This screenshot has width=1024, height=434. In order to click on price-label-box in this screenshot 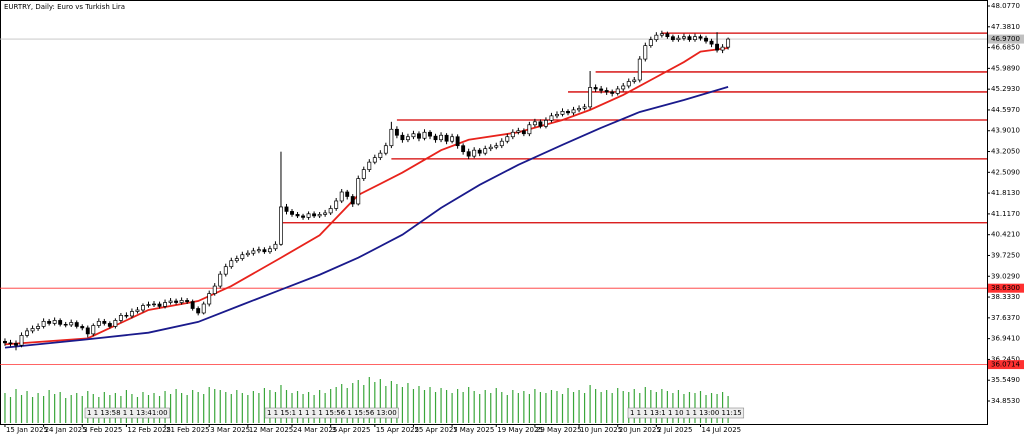, I will do `click(1006, 288)`.